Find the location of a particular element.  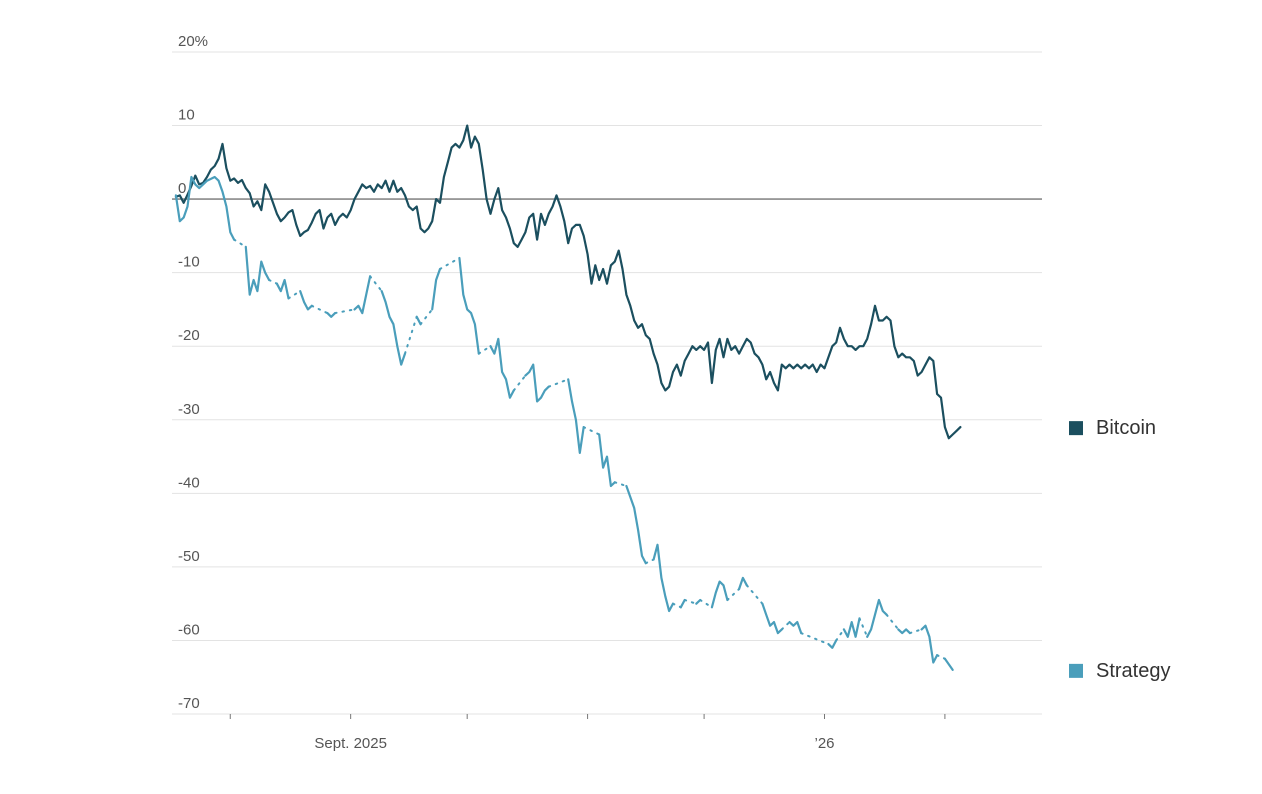

y-tick-label: 10 is located at coordinates (186, 115).